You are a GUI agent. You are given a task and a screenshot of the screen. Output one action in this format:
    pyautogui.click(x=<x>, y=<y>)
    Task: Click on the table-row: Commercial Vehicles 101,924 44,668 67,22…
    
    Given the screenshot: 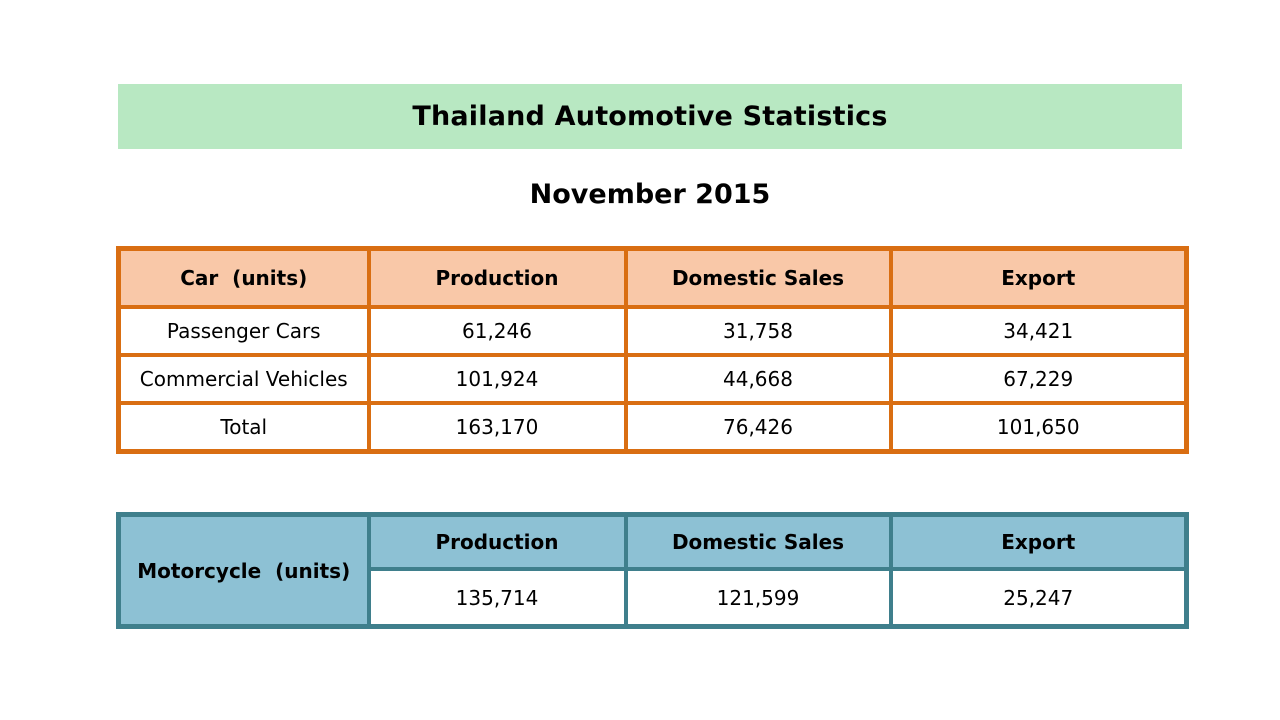 What is the action you would take?
    pyautogui.click(x=652, y=379)
    